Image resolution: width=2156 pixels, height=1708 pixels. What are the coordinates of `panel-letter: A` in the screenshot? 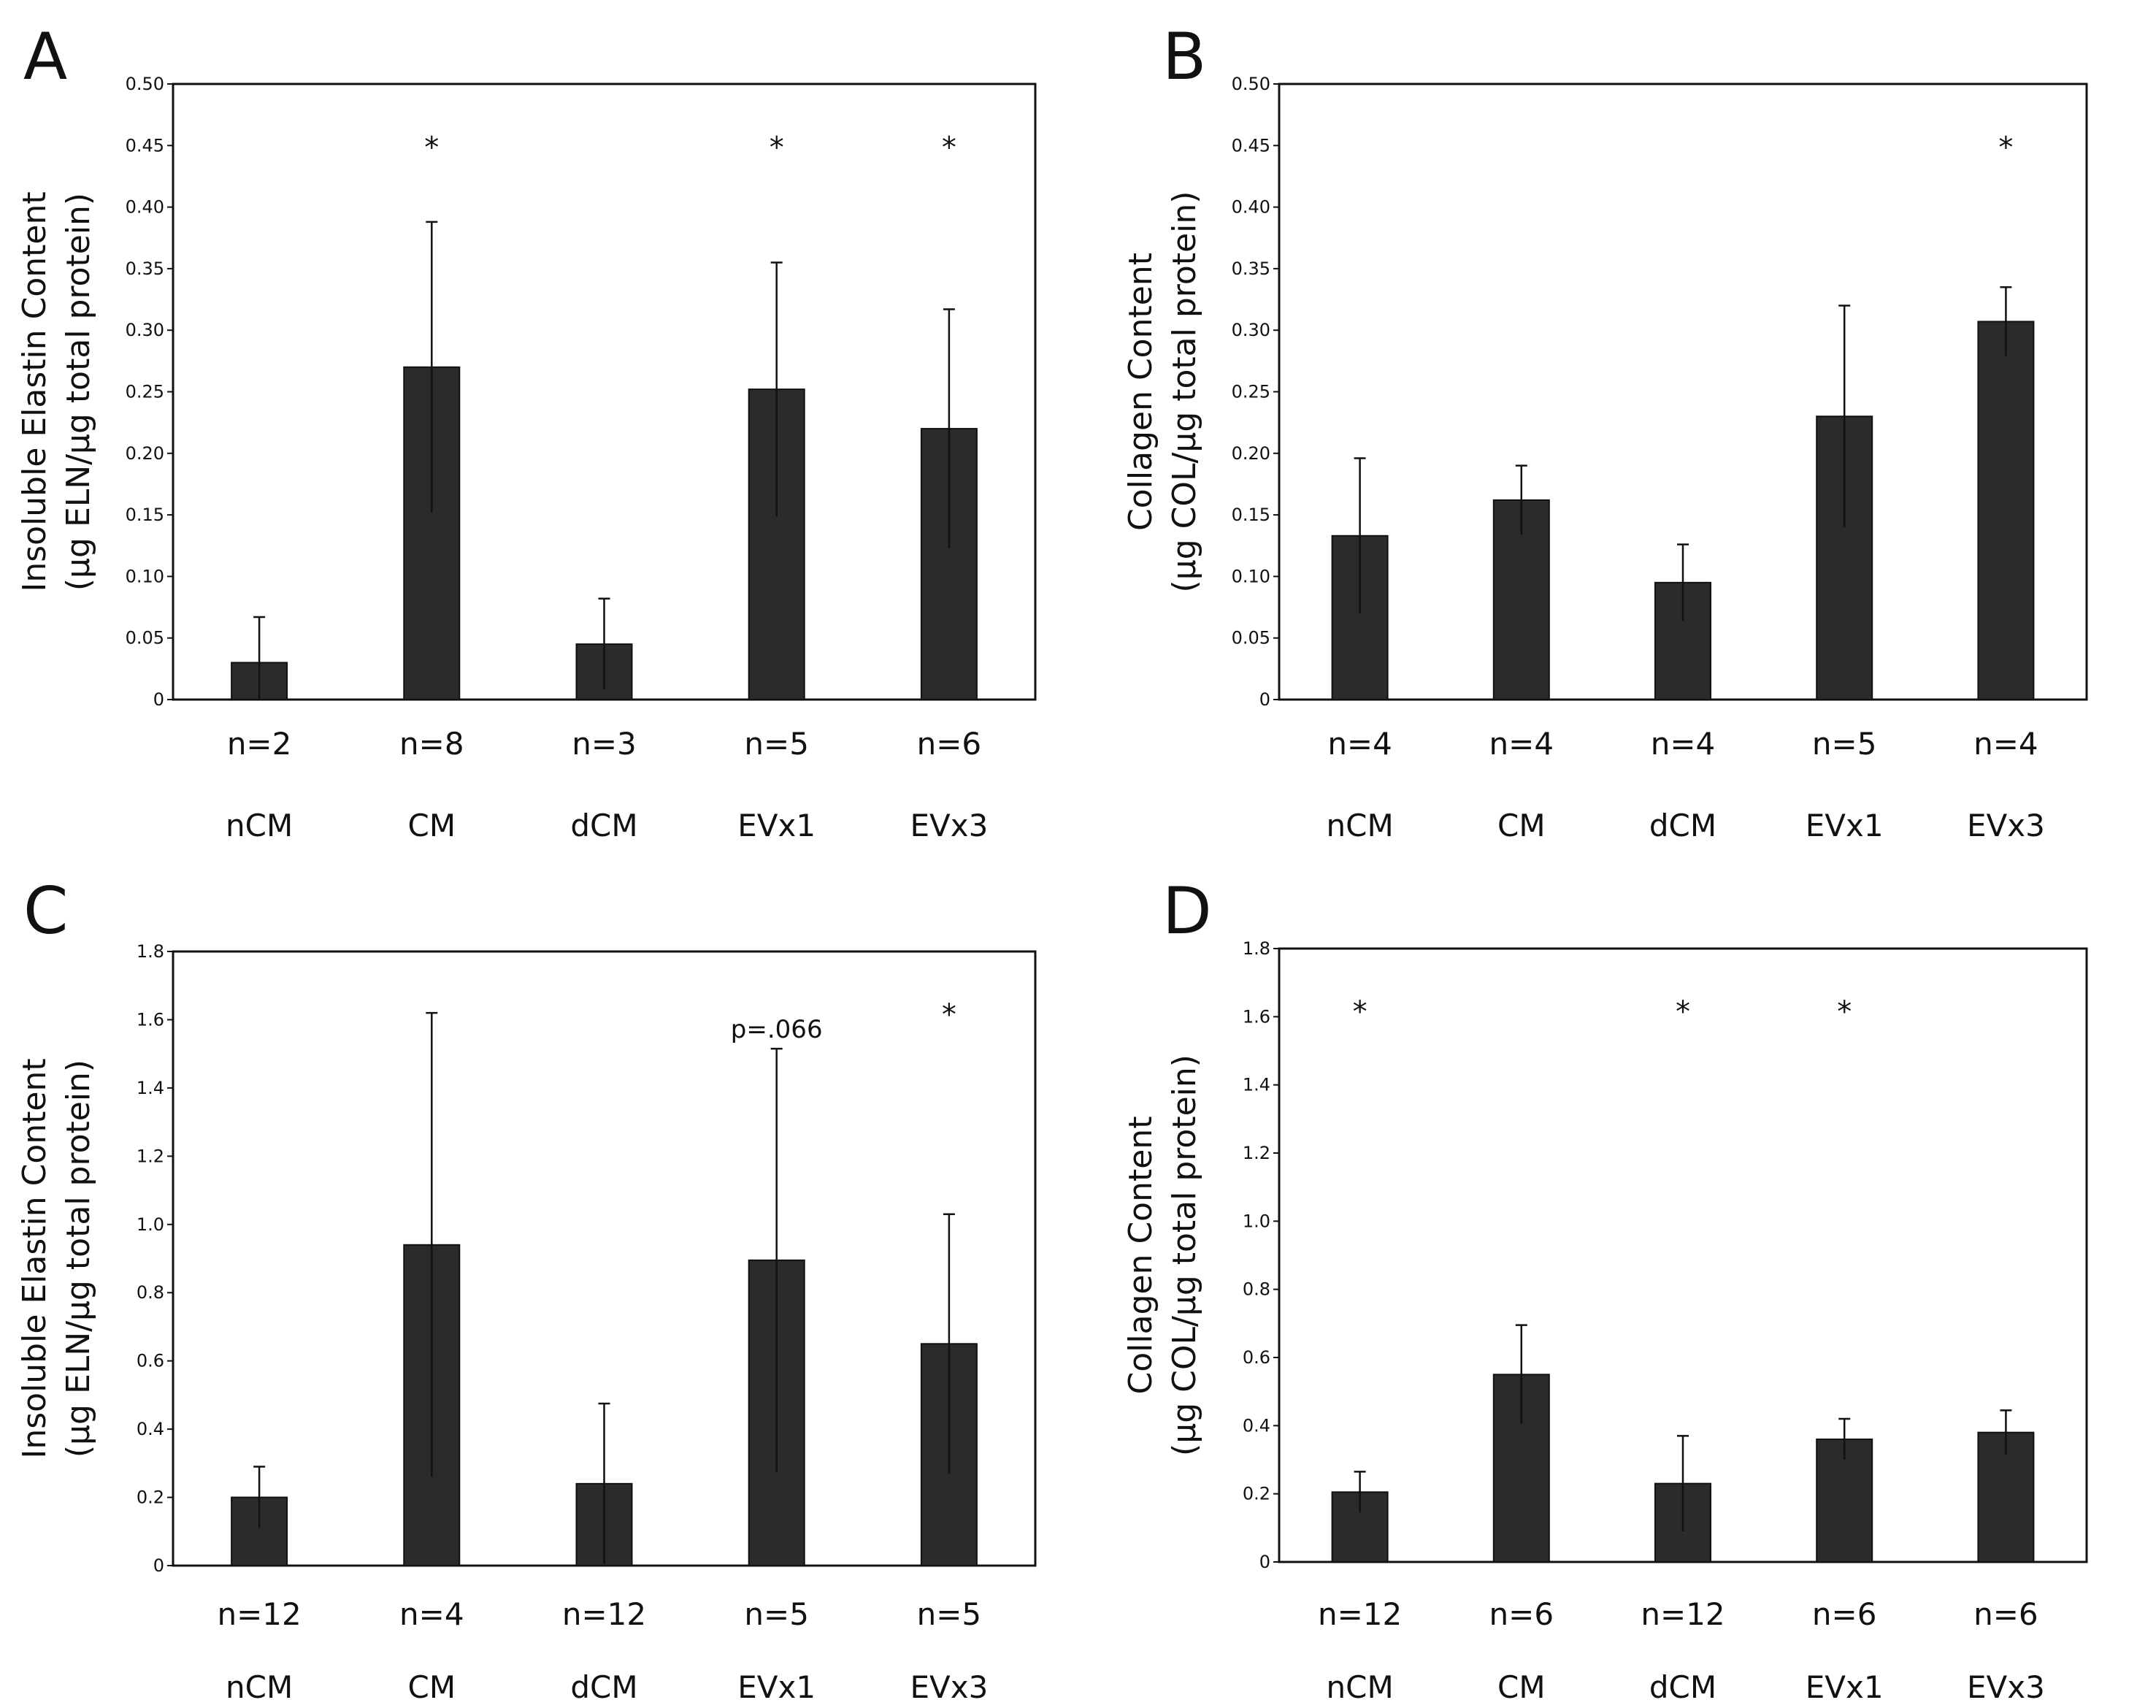 It's located at (45, 56).